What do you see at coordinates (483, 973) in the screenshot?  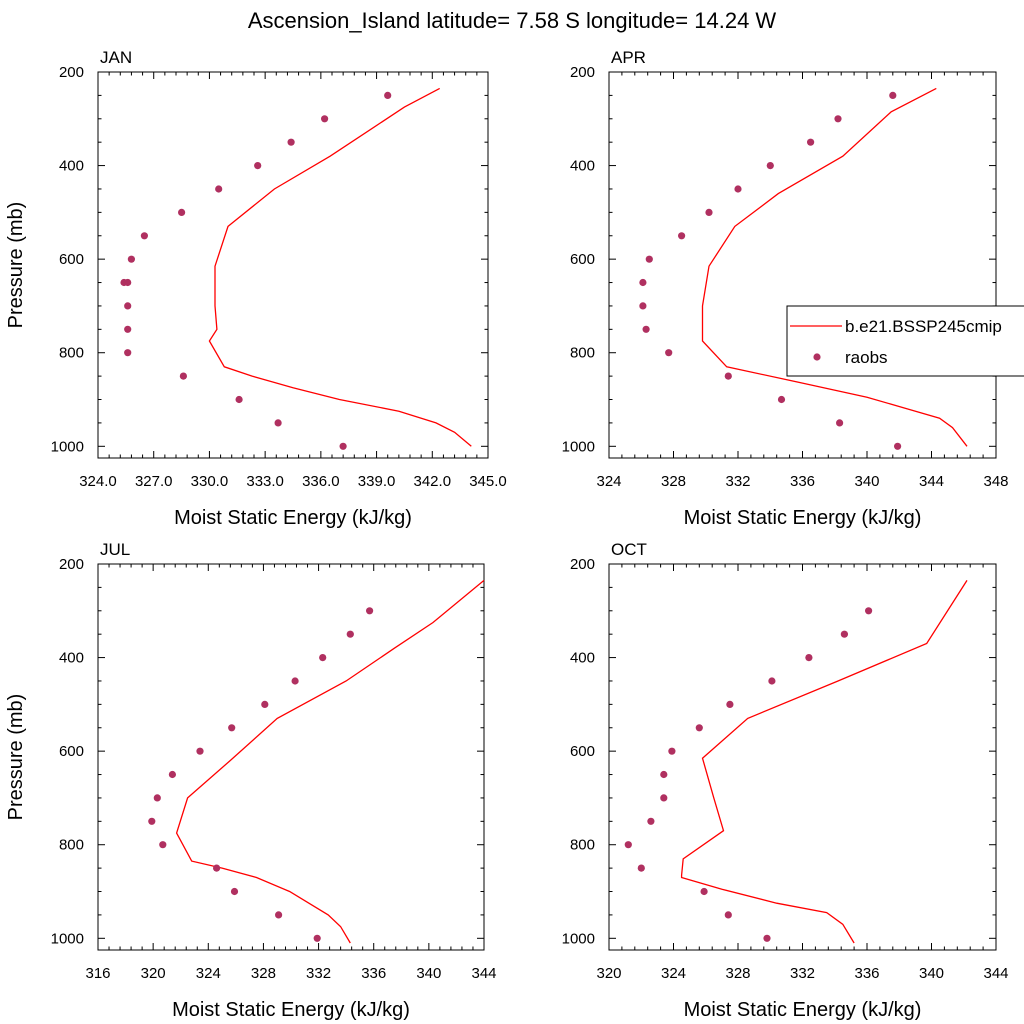 I see `panel-jul-xtick-label: 344` at bounding box center [483, 973].